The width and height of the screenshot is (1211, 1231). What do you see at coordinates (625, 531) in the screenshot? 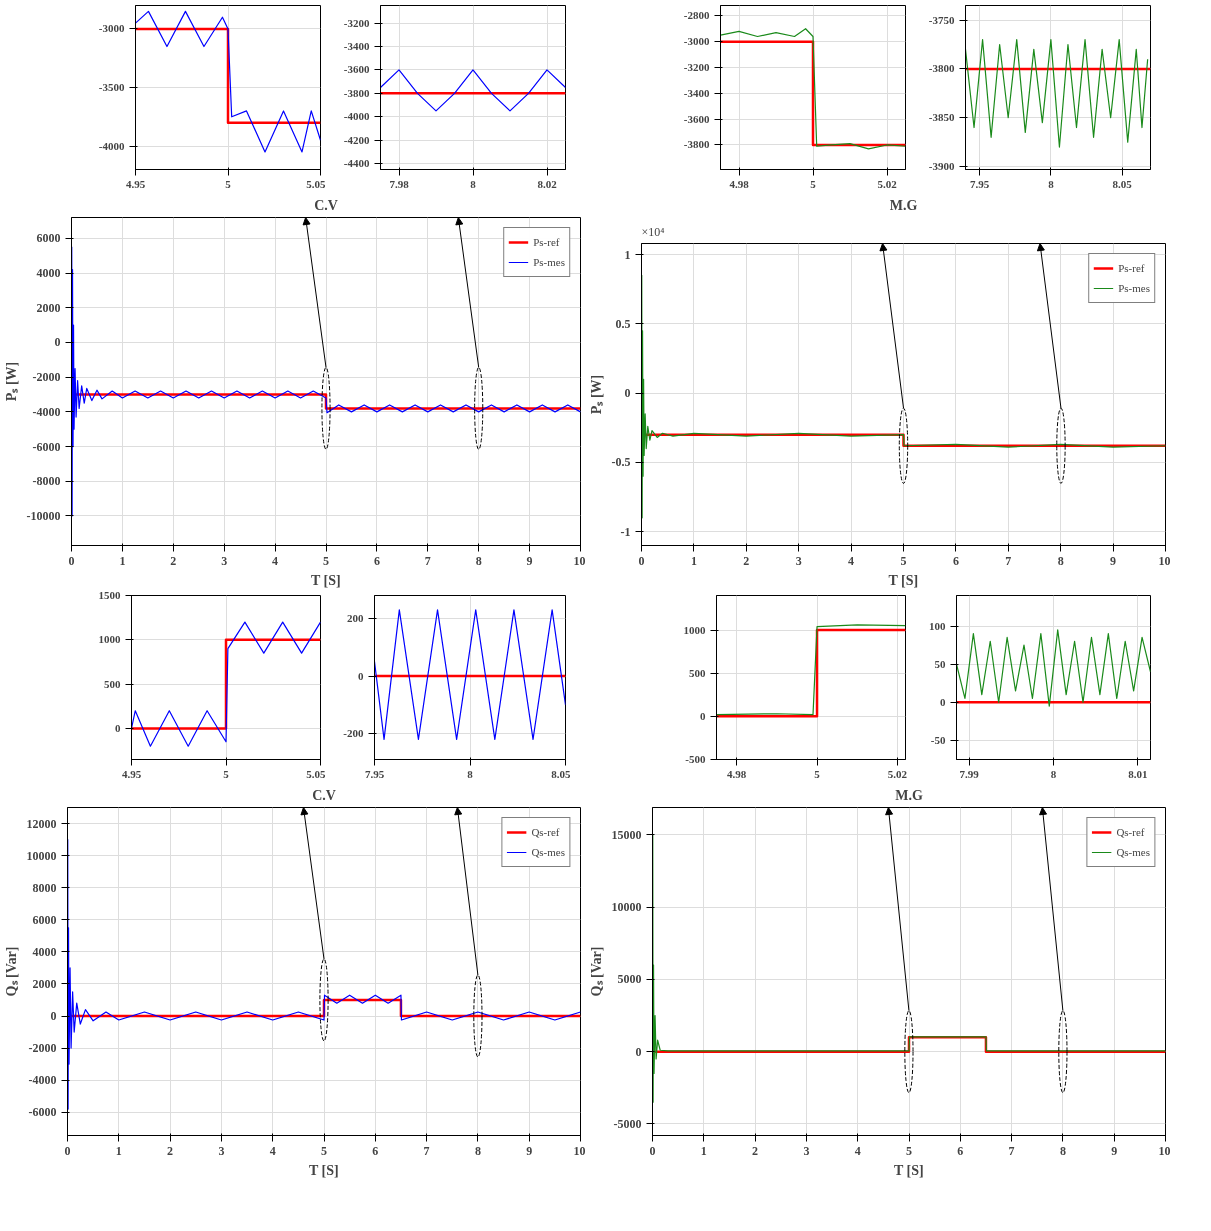
I see `y-tick-label: -1` at bounding box center [625, 531].